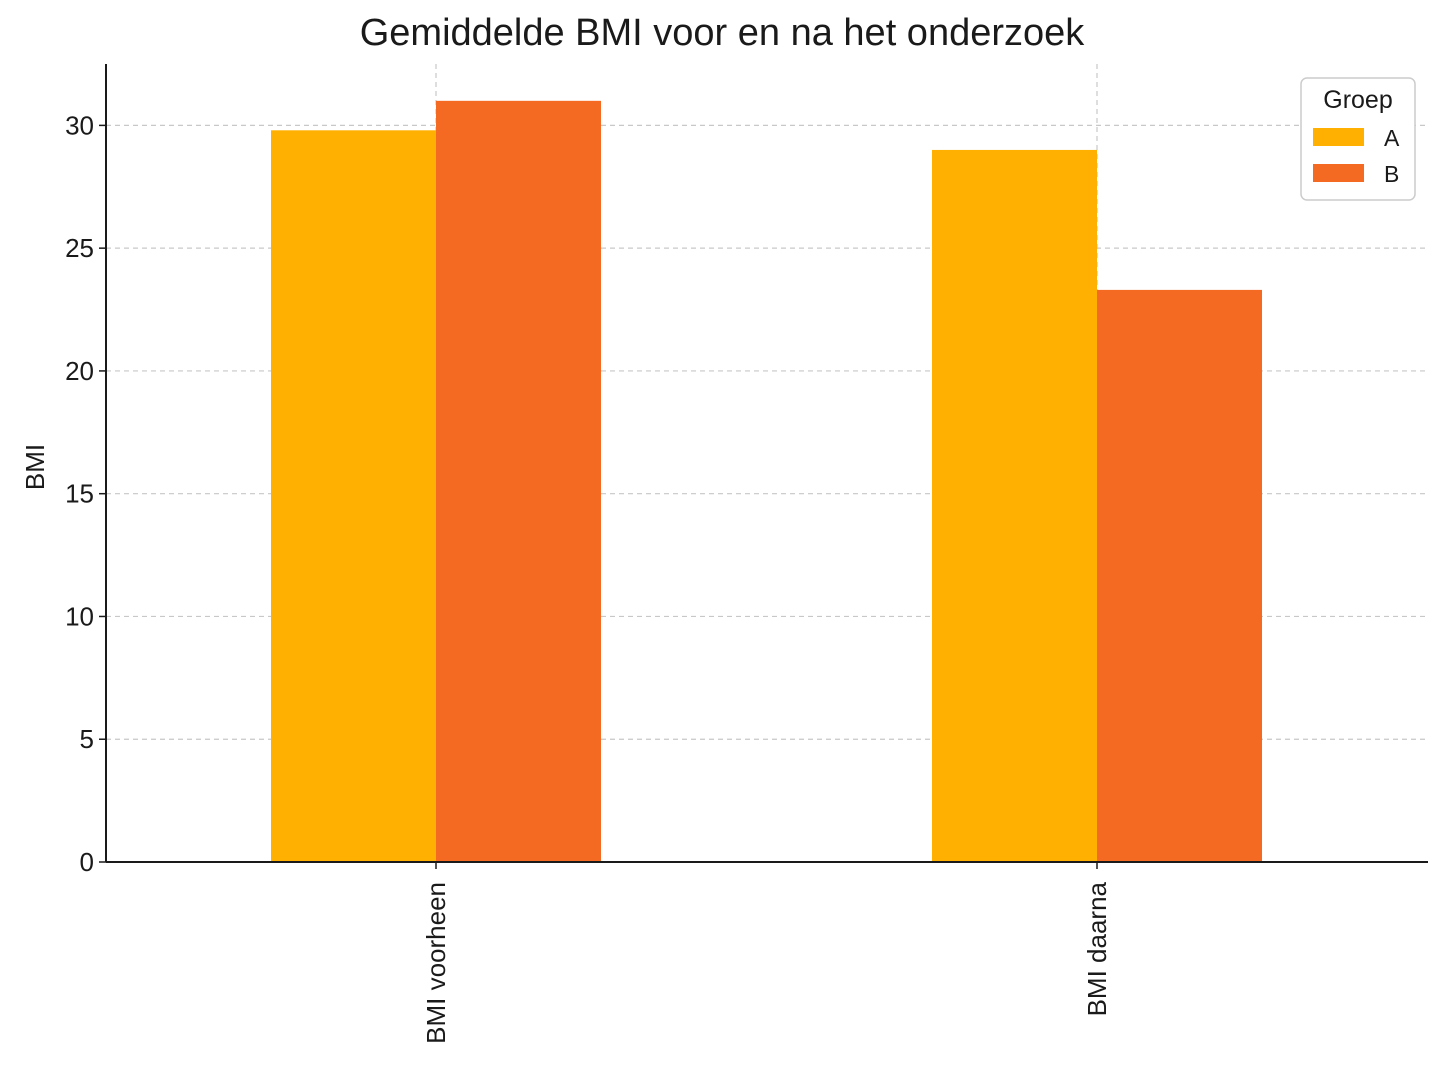 This screenshot has height=1080, width=1446. Describe the element at coordinates (1338, 173) in the screenshot. I see `legend-swatch-B` at that location.